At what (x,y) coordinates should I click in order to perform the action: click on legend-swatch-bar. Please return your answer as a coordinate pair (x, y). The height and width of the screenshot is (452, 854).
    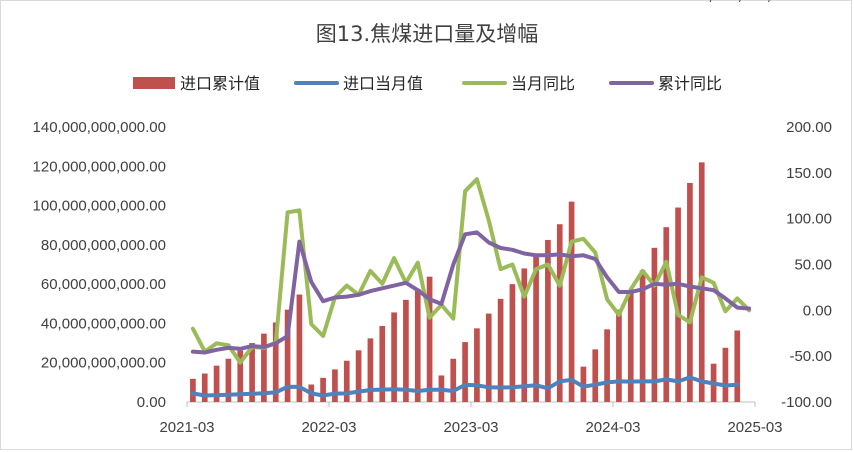
    Looking at the image, I should click on (154, 83).